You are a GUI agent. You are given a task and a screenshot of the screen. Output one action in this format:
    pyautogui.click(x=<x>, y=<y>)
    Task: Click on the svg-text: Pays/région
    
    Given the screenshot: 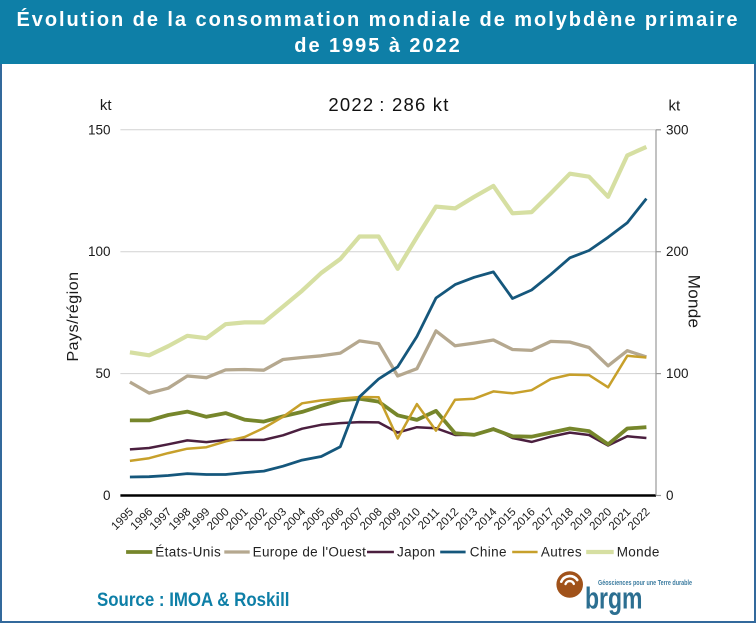 What is the action you would take?
    pyautogui.click(x=73, y=317)
    